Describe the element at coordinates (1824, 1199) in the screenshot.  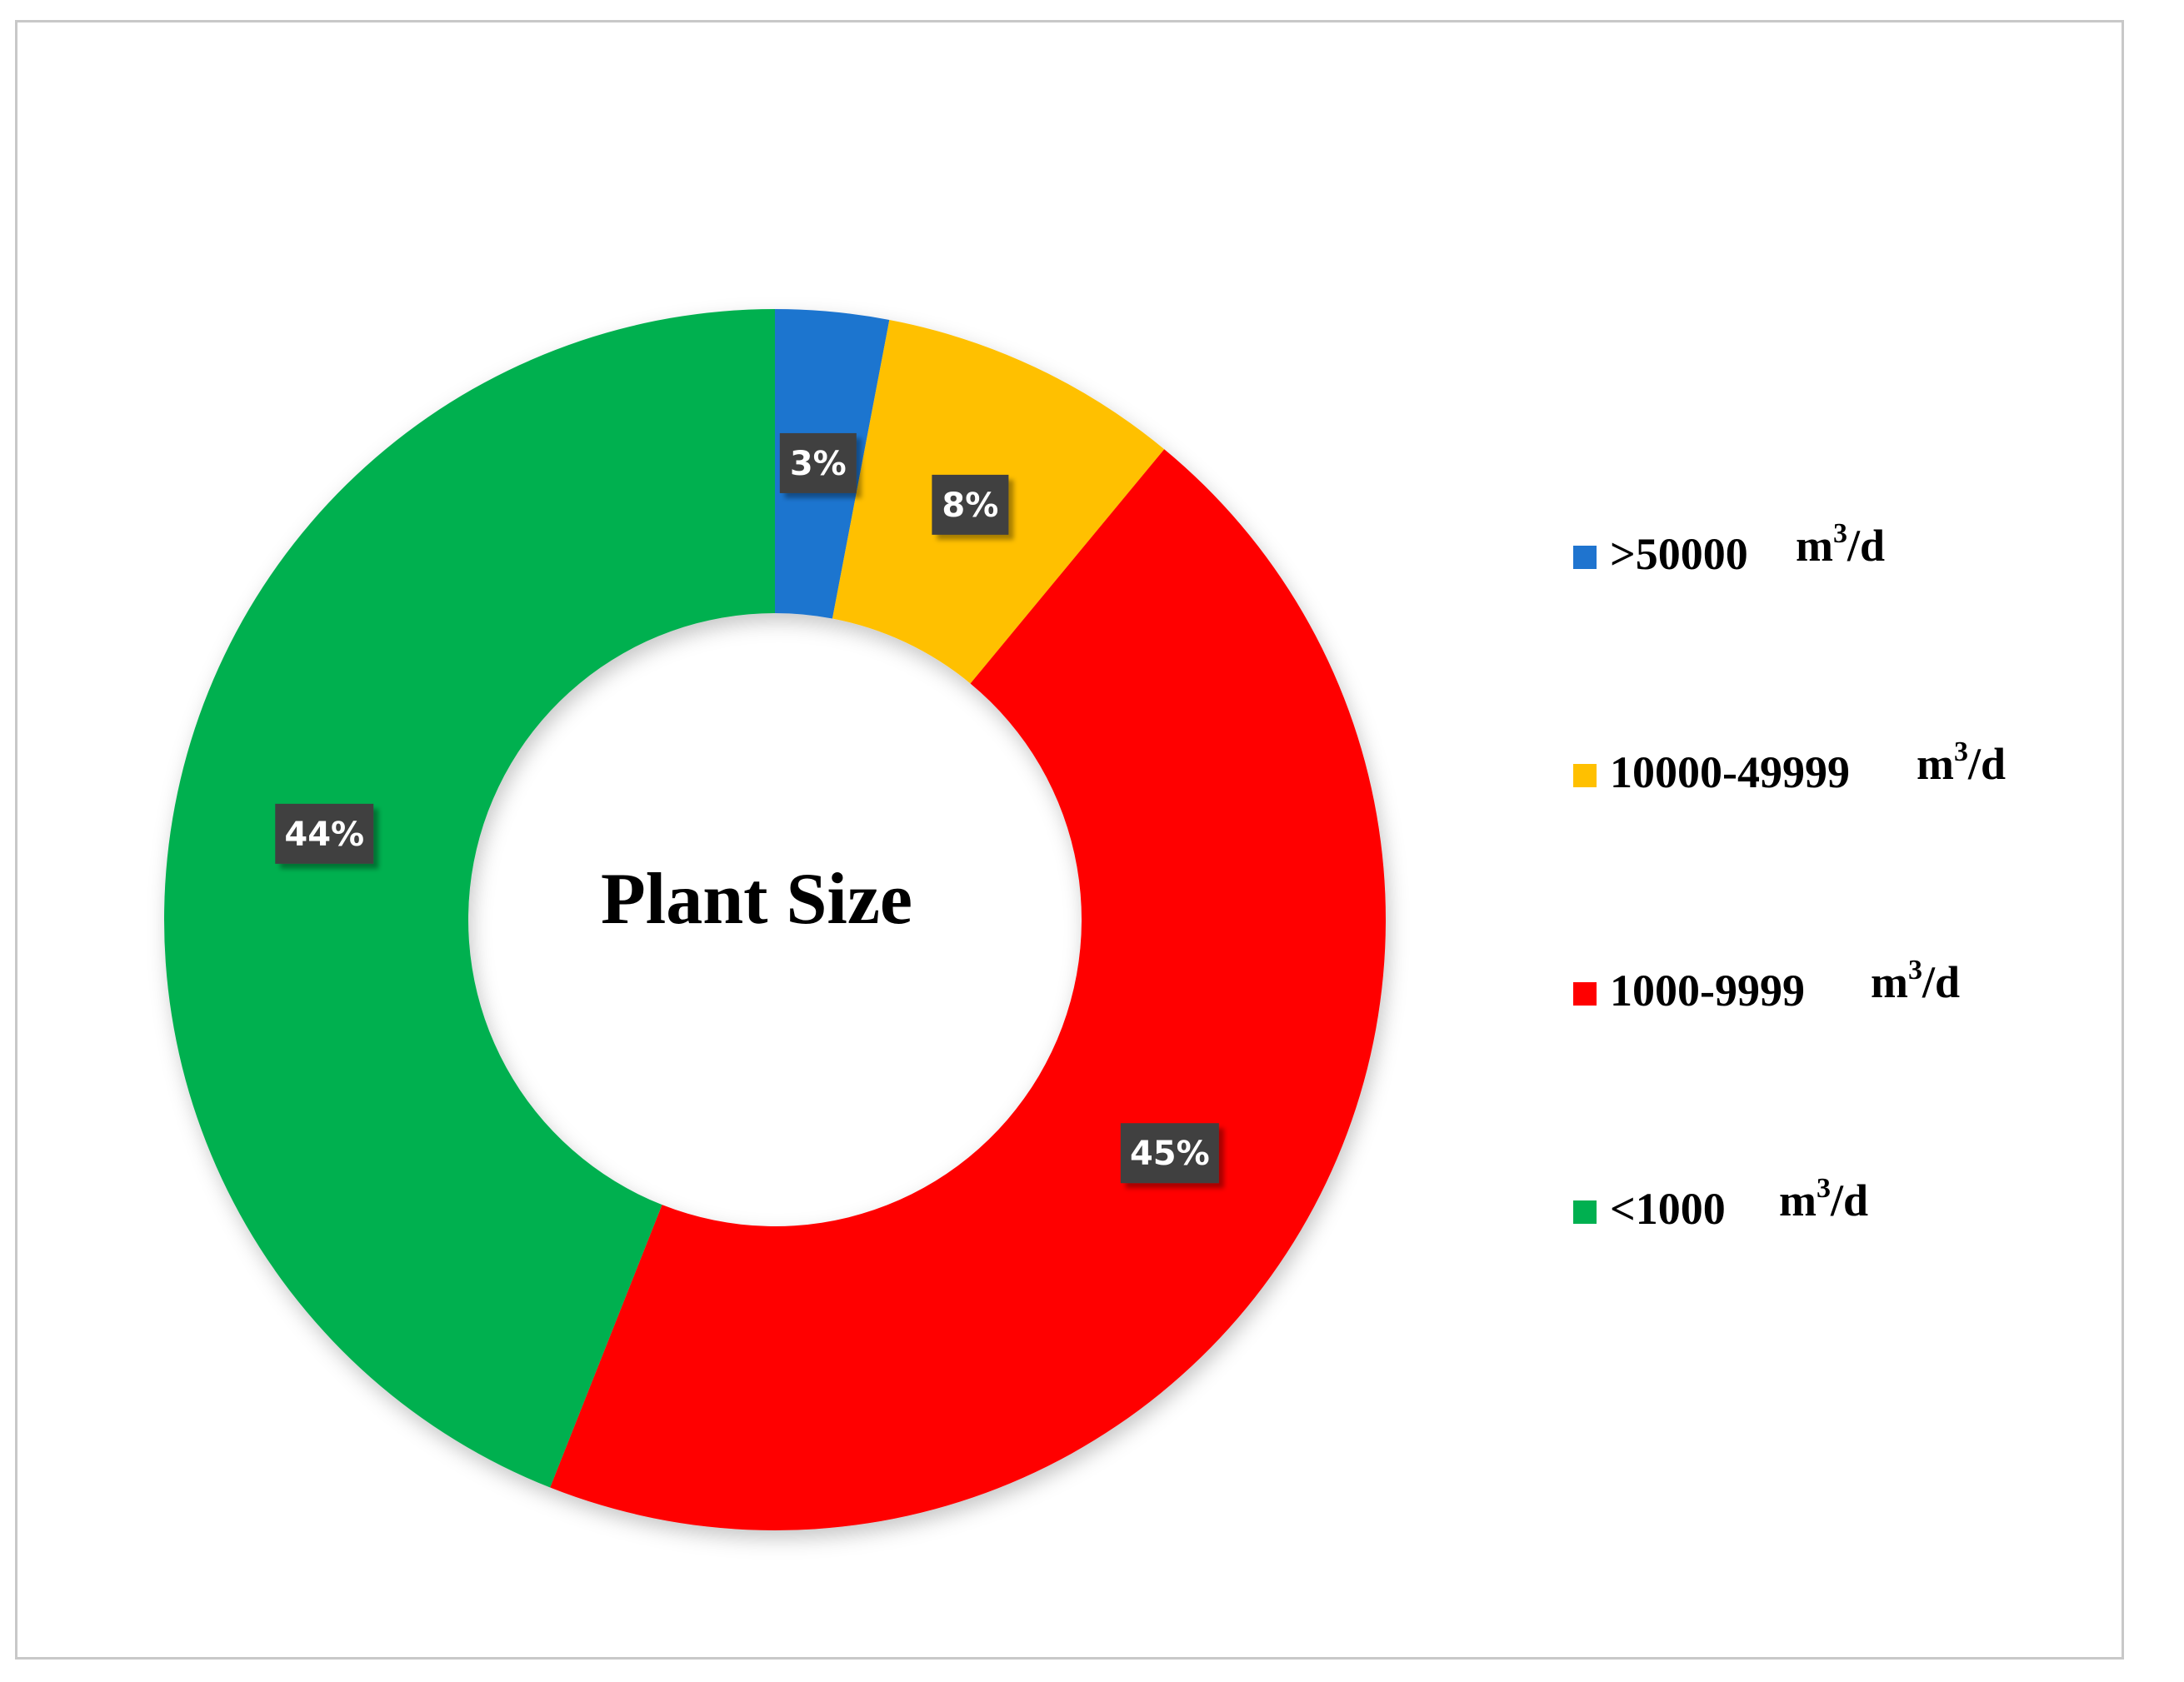
I see `legend-unit-3: m3/d` at that location.